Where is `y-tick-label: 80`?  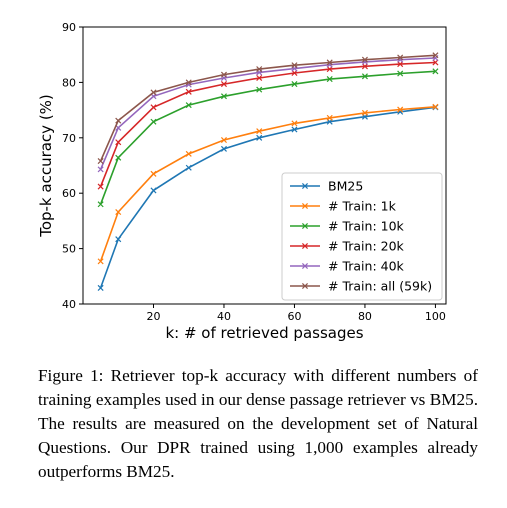 y-tick-label: 80 is located at coordinates (69, 82).